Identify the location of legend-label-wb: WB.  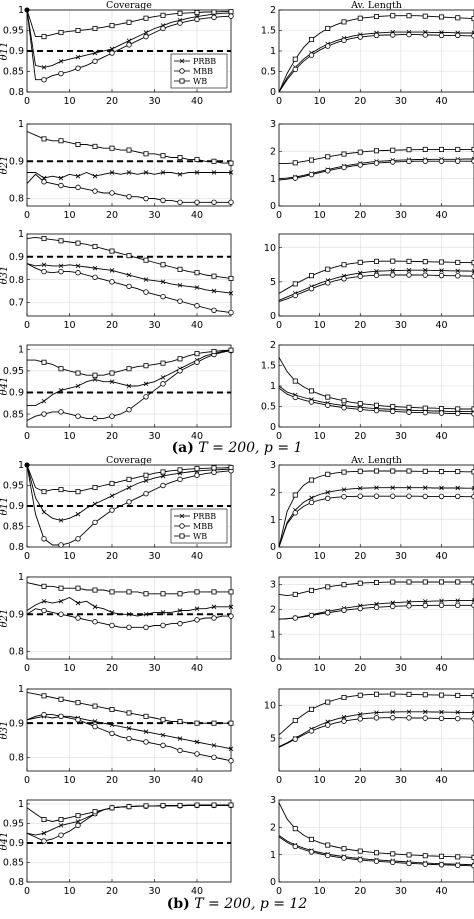
(200, 536).